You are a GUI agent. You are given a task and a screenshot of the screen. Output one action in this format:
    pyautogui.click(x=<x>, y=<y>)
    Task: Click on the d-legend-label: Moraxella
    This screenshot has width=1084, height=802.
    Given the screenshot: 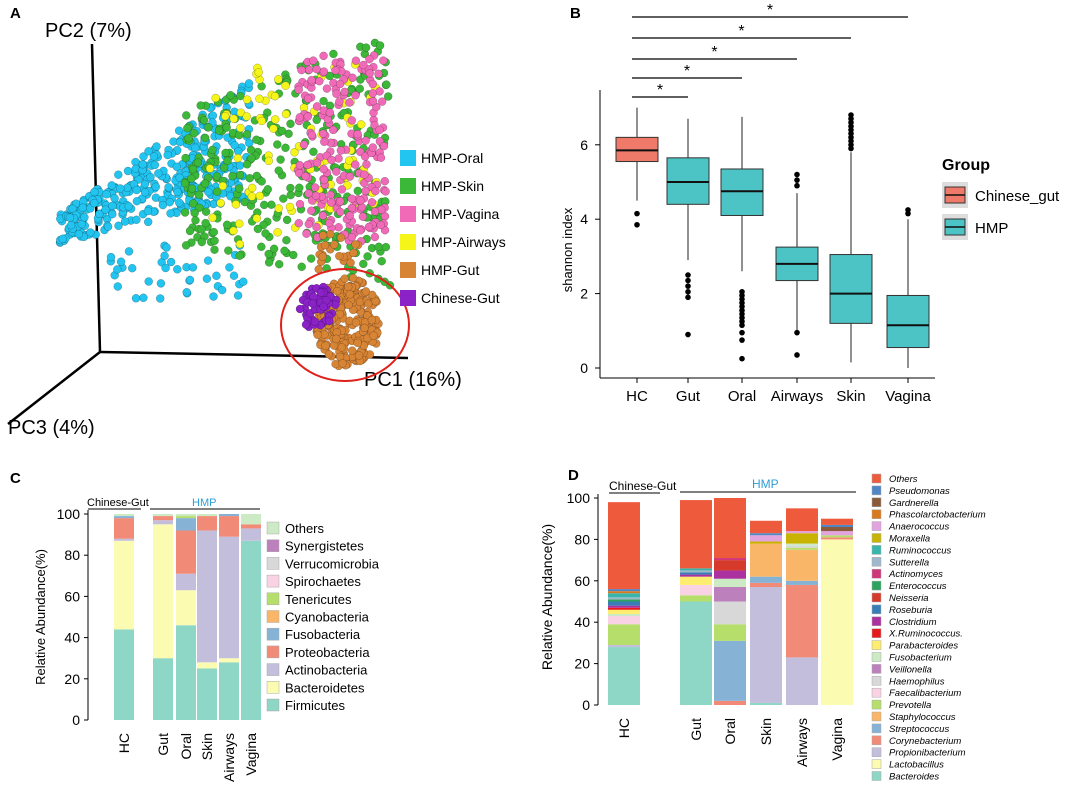 What is the action you would take?
    pyautogui.click(x=909, y=539)
    